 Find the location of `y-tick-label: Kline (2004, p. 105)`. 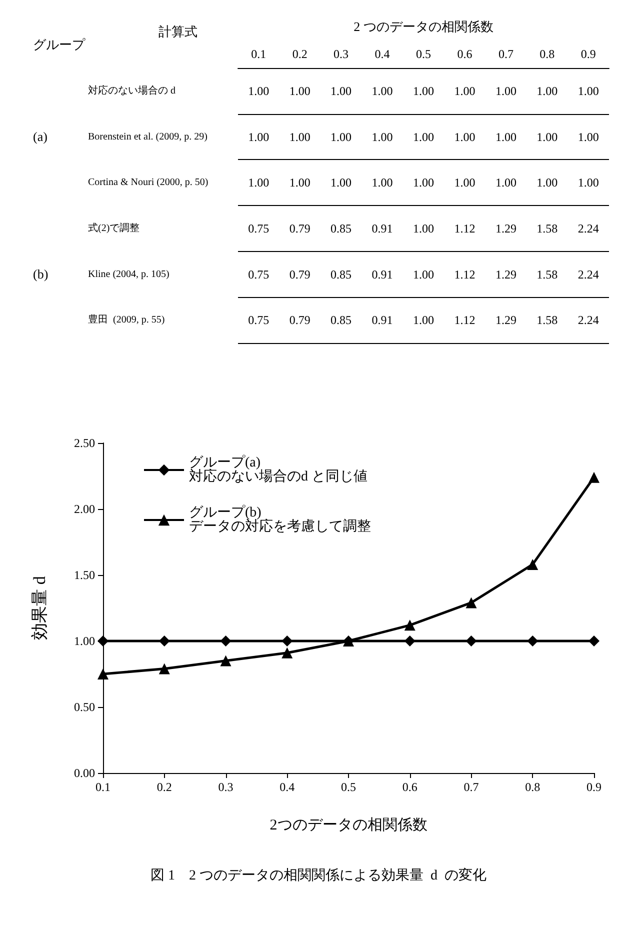

y-tick-label: Kline (2004, p. 105) is located at coordinates (129, 274).